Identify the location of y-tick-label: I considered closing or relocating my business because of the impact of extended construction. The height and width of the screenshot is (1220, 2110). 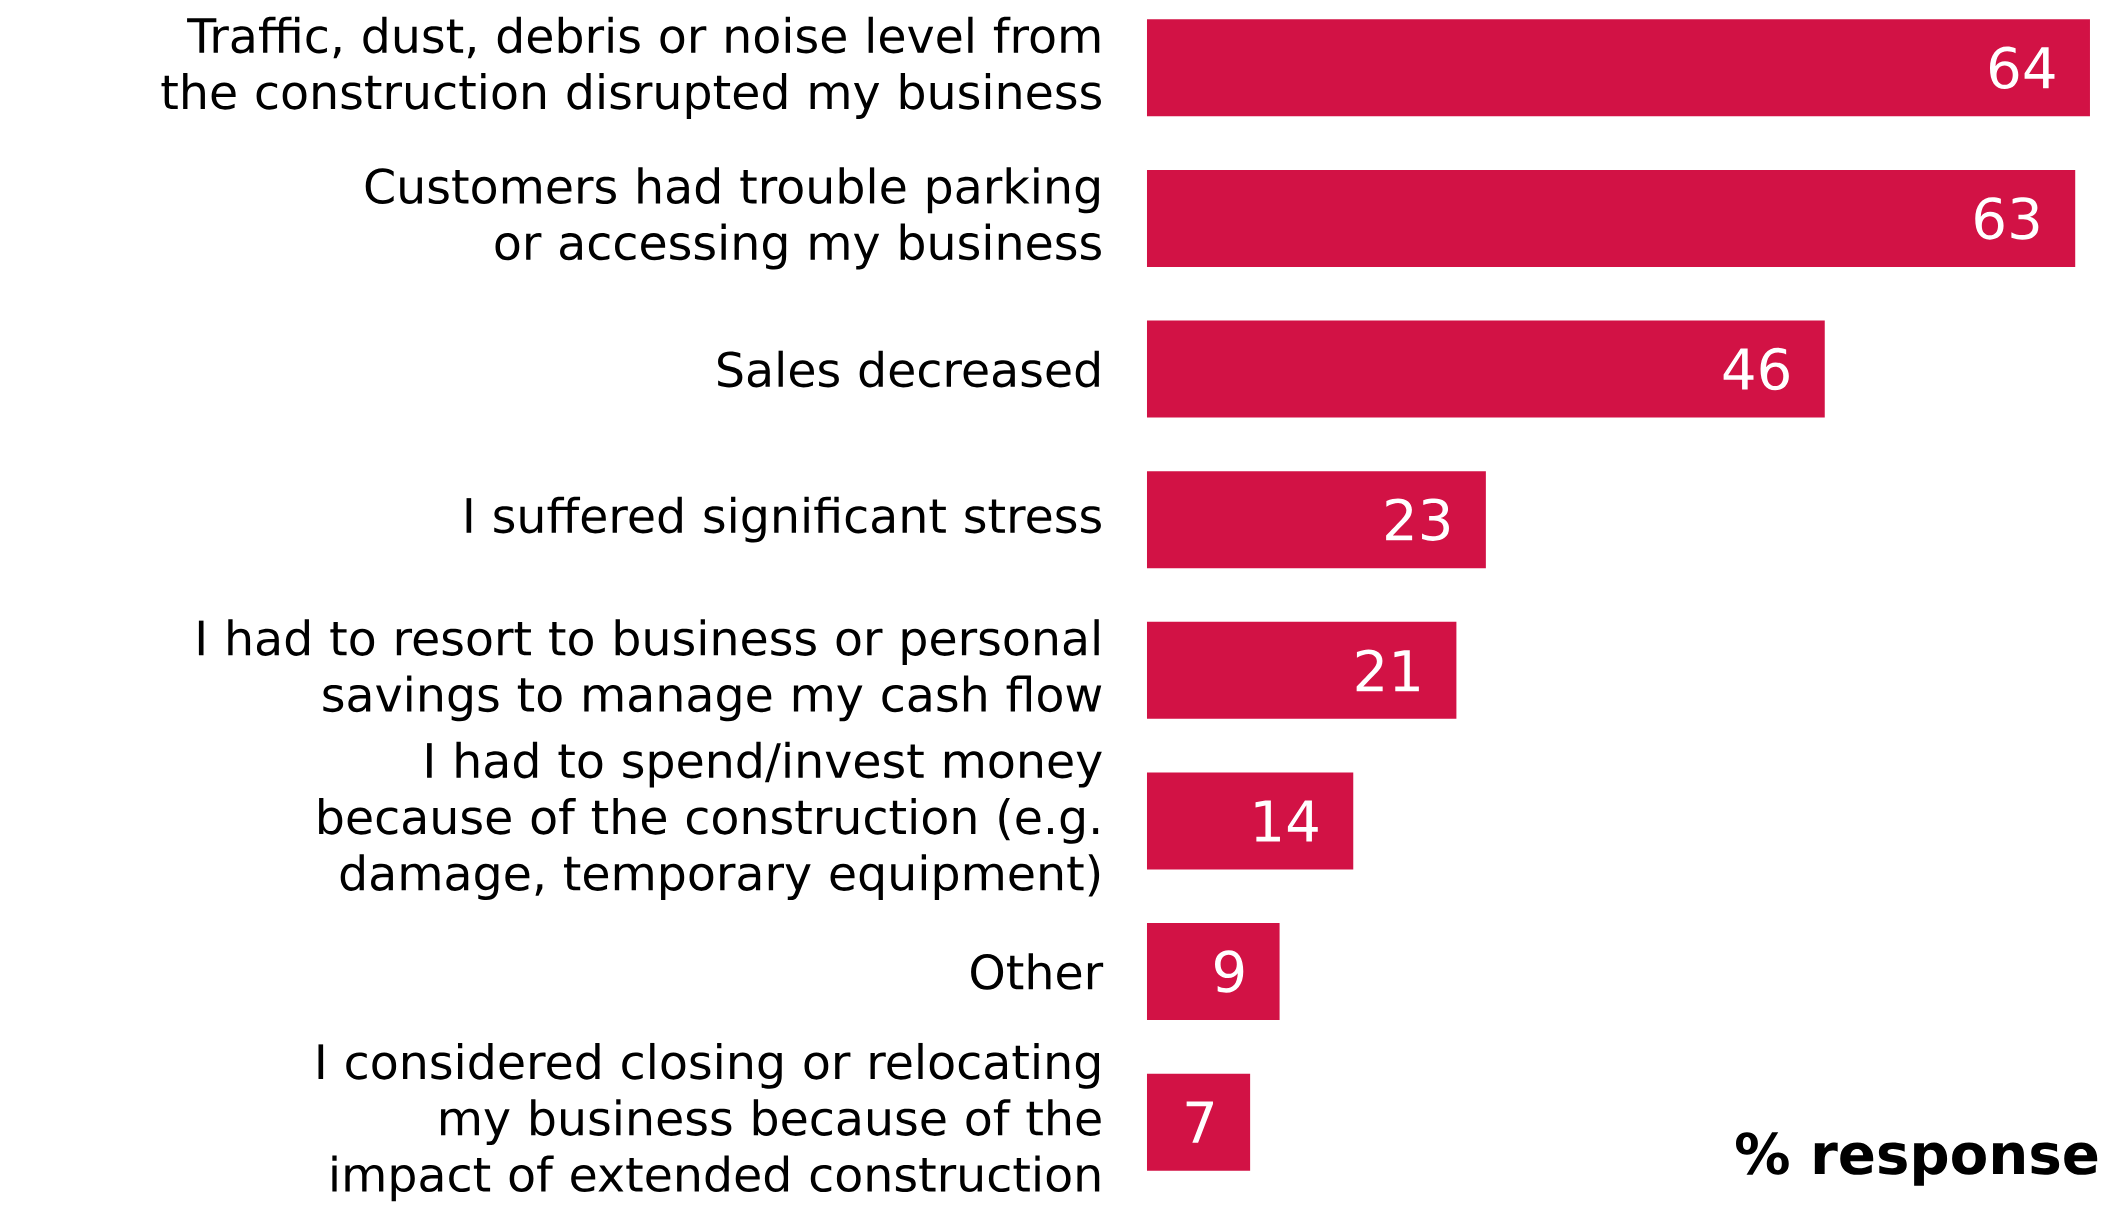
(709, 1122).